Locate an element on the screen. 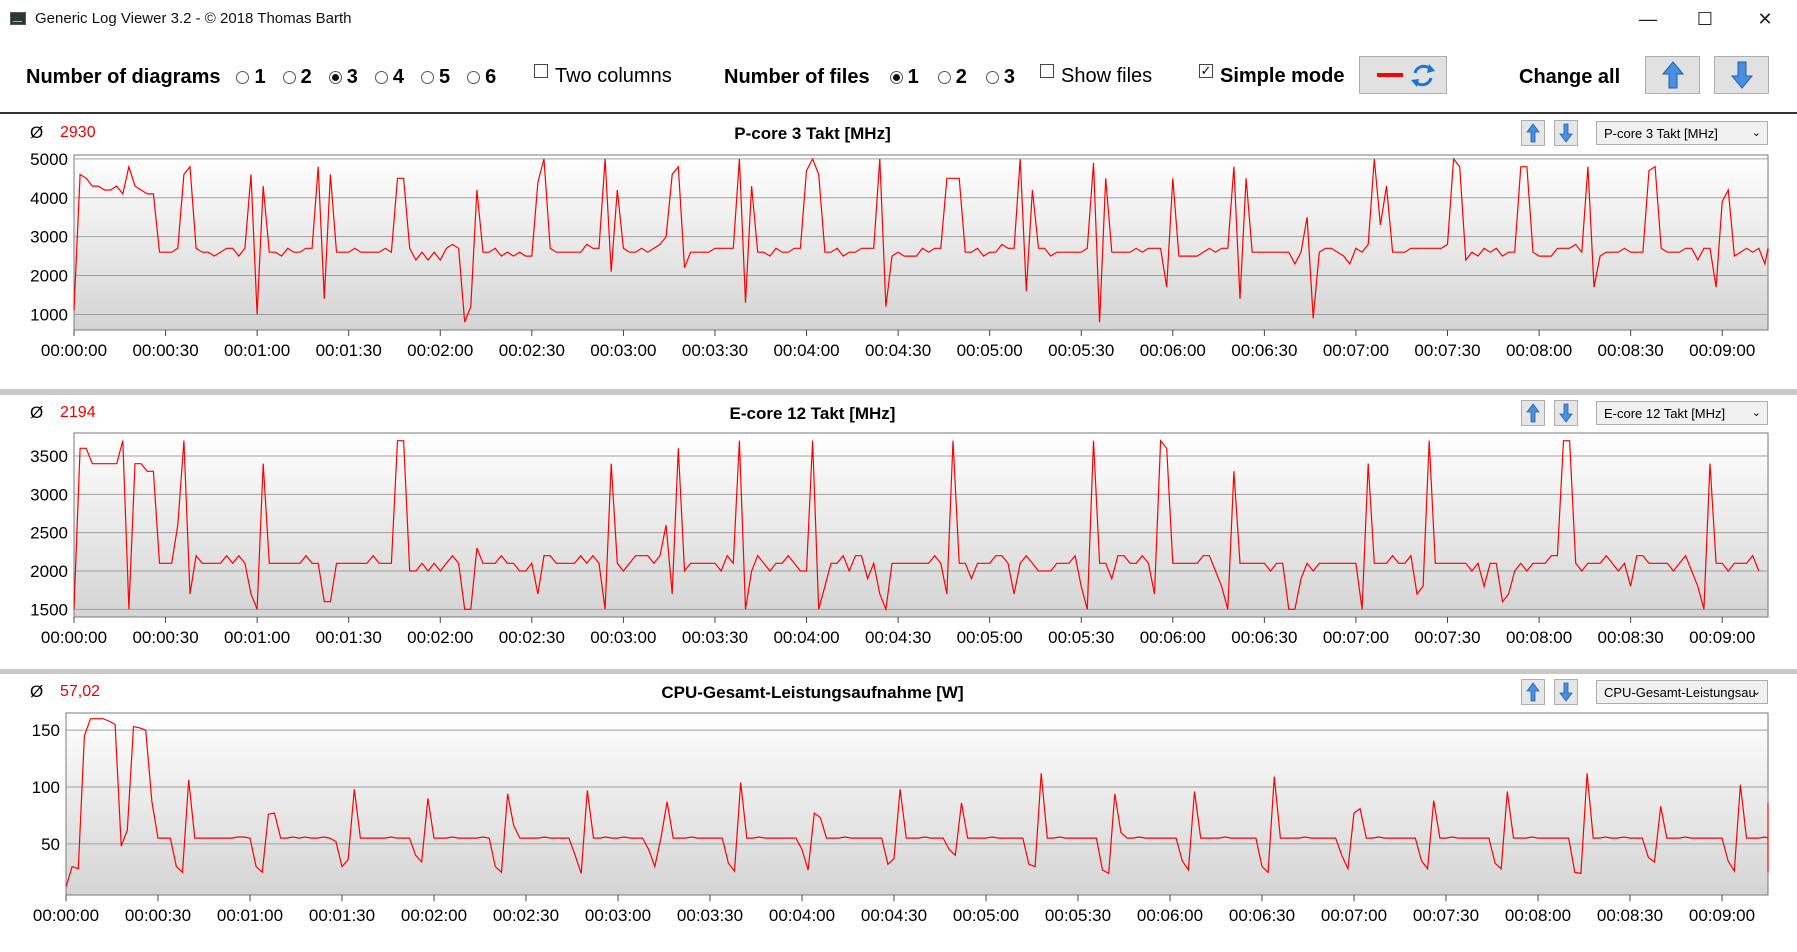 The image size is (1797, 952). diagrams-option-5: 5 is located at coordinates (435, 77).